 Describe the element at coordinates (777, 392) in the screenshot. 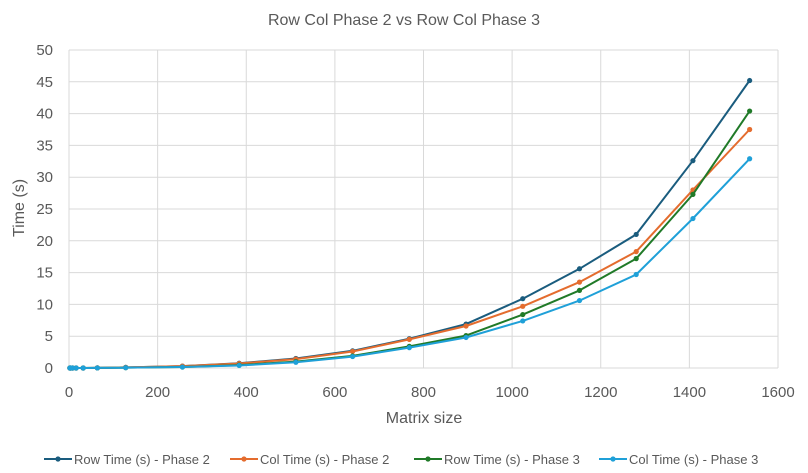

I see `x-tick-label: 1600` at that location.